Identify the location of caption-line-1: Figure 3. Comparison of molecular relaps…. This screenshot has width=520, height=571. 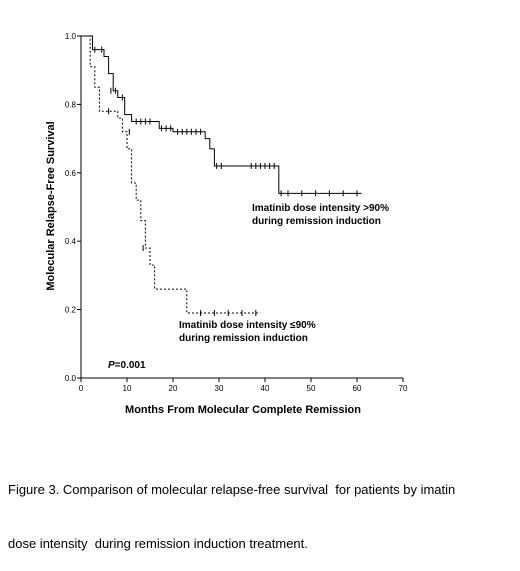
(232, 489).